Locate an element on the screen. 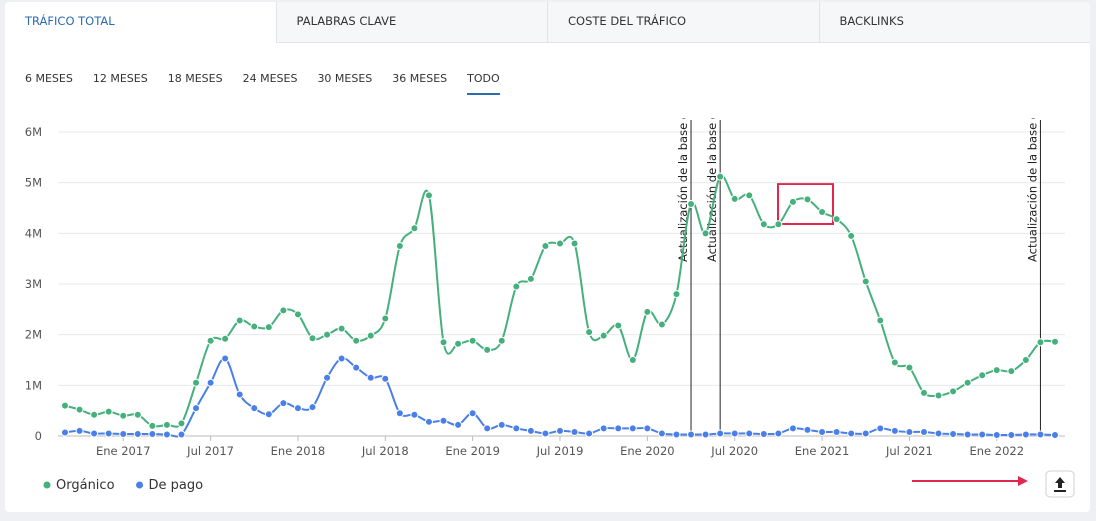  x-tick-label: Ene 2021 is located at coordinates (822, 451).